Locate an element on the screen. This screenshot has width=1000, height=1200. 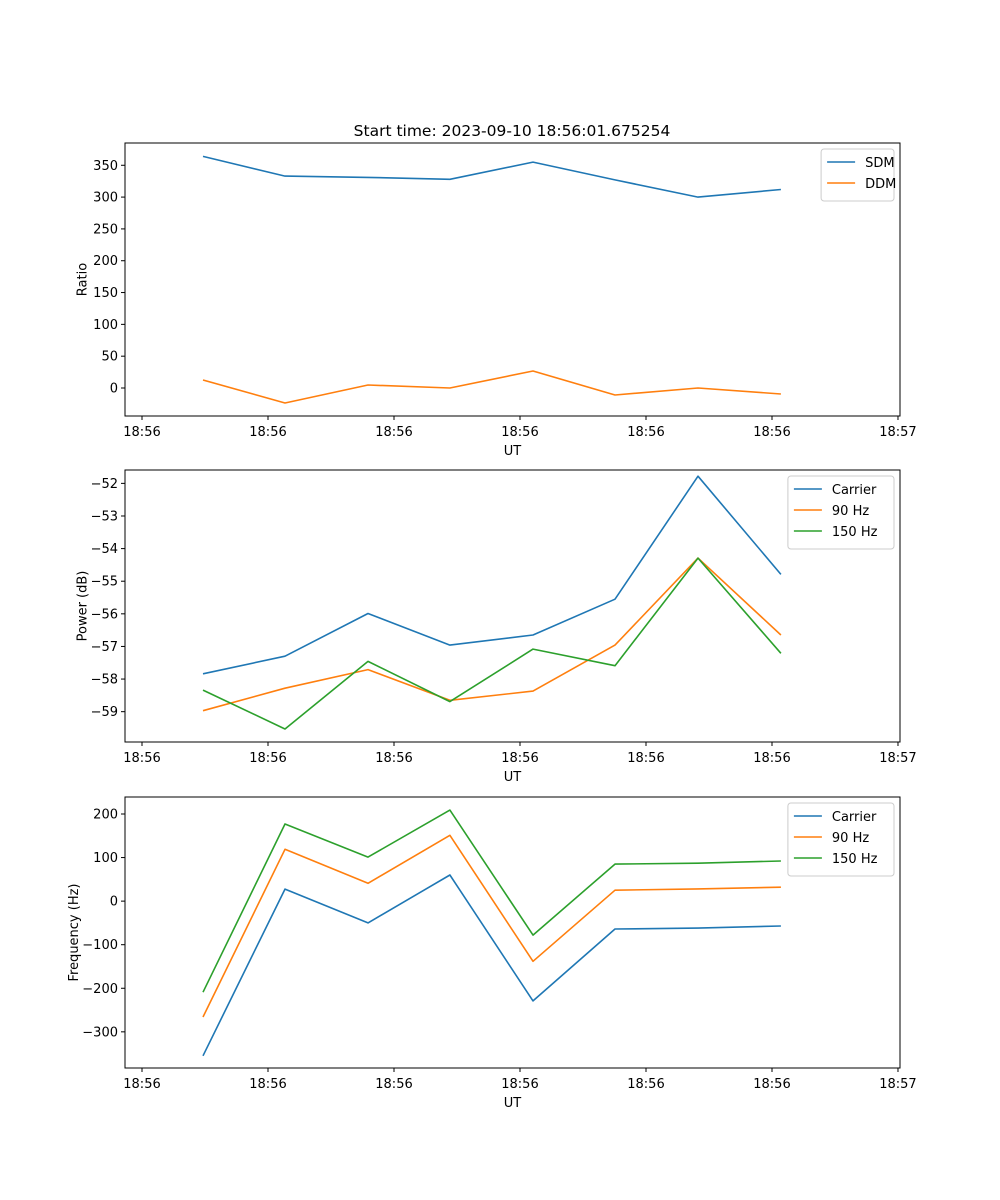
y-tick-label: −55 is located at coordinates (104, 582).